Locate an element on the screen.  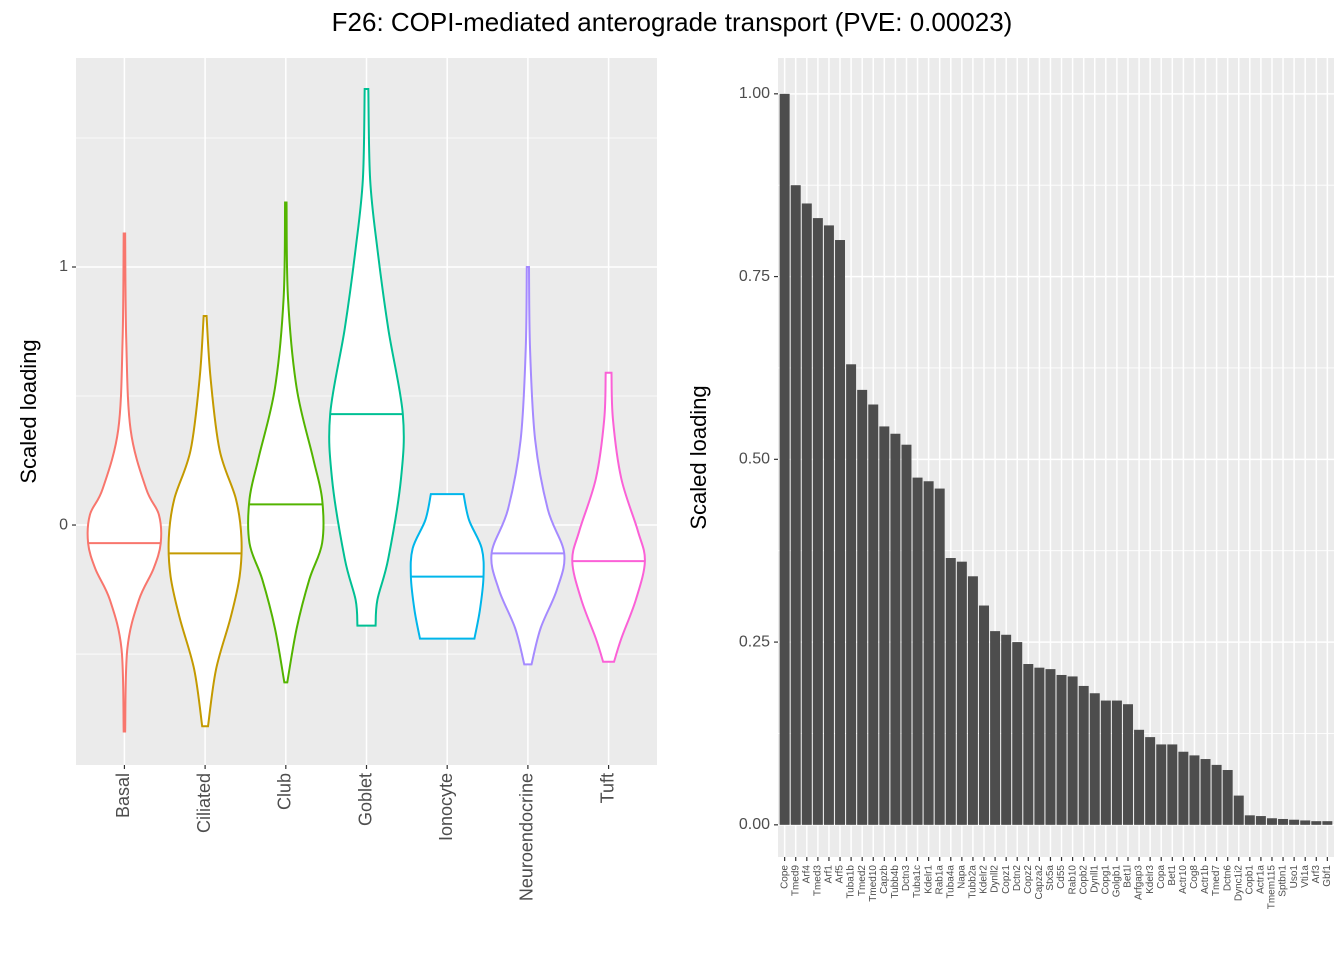
x-tick-label: Dync1i2 is located at coordinates (1238, 883).